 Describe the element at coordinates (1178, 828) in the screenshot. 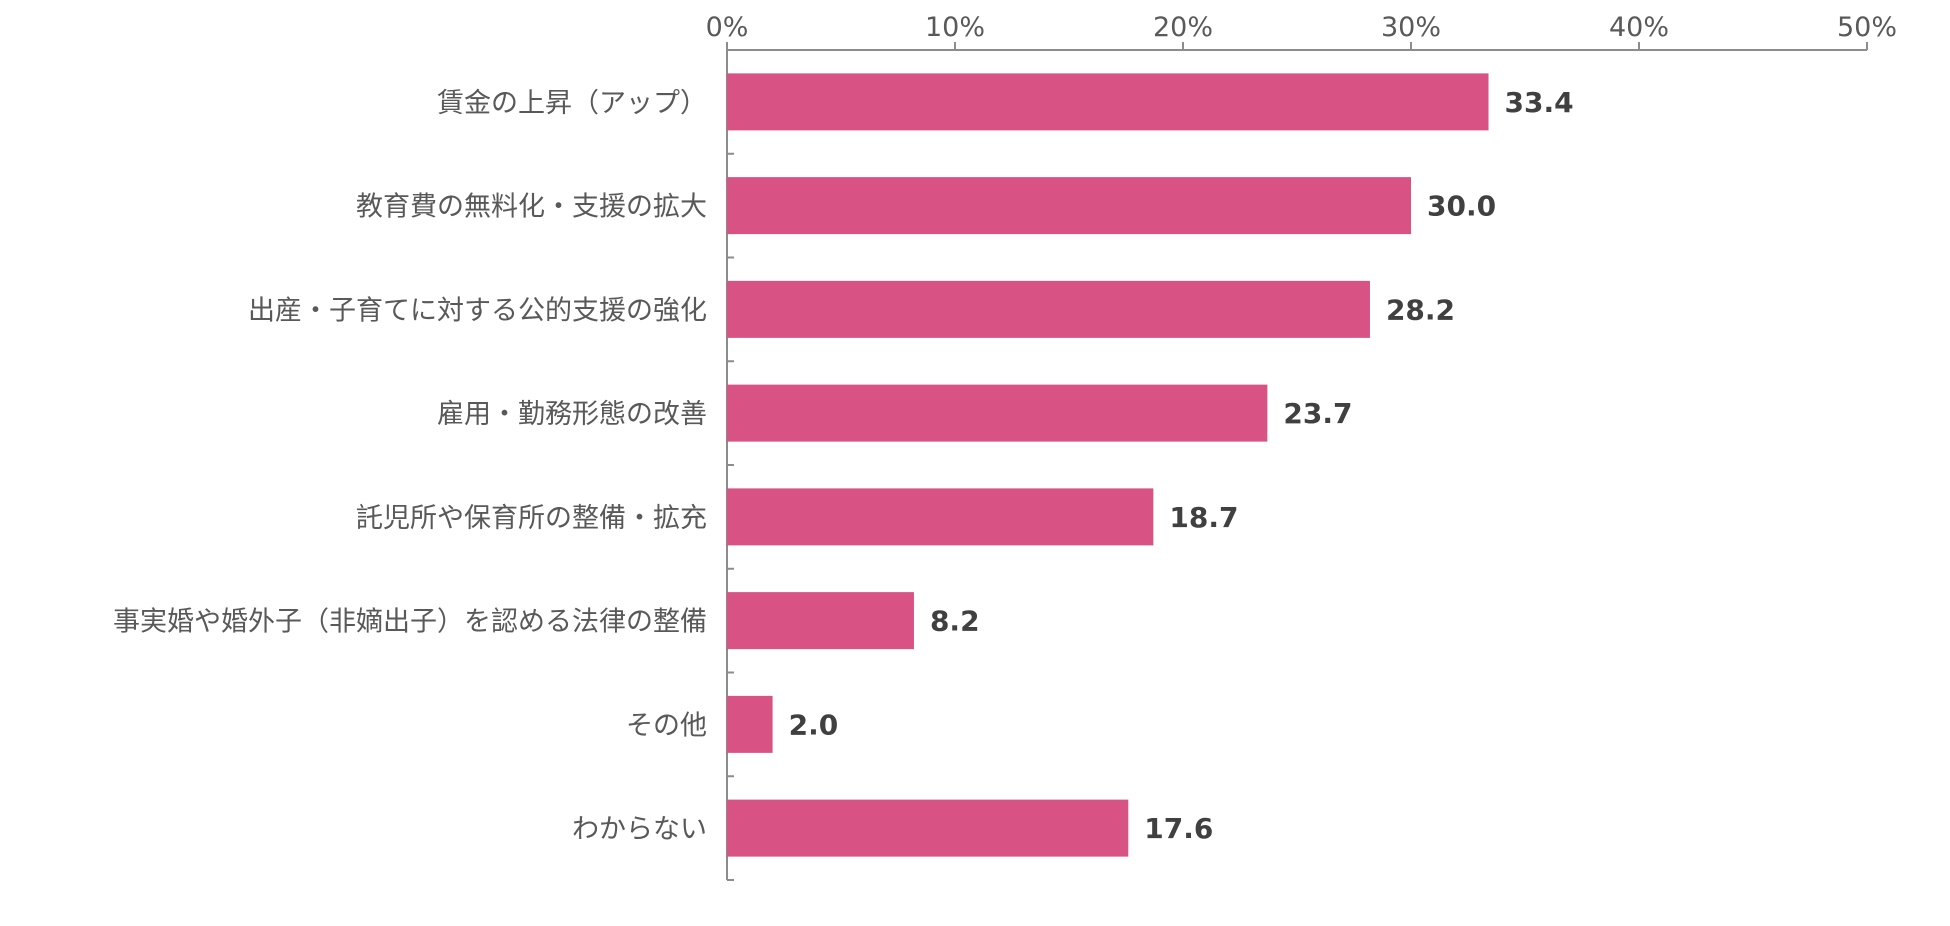

I see `data-label: 17.6` at that location.